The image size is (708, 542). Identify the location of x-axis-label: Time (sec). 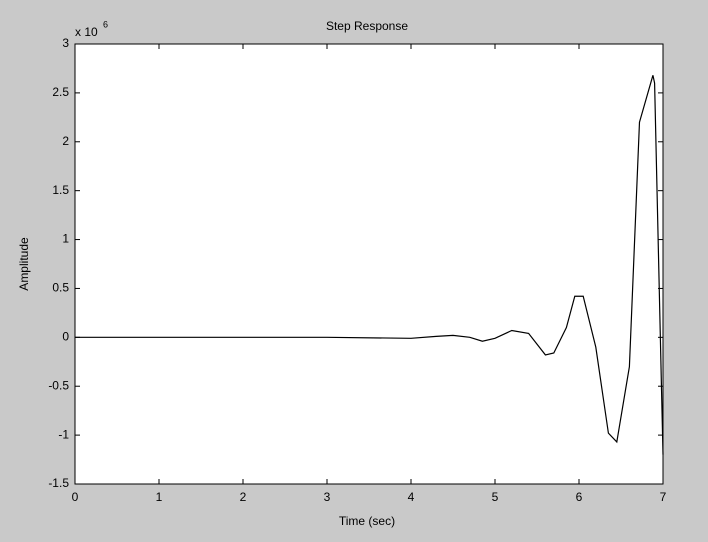
(367, 521).